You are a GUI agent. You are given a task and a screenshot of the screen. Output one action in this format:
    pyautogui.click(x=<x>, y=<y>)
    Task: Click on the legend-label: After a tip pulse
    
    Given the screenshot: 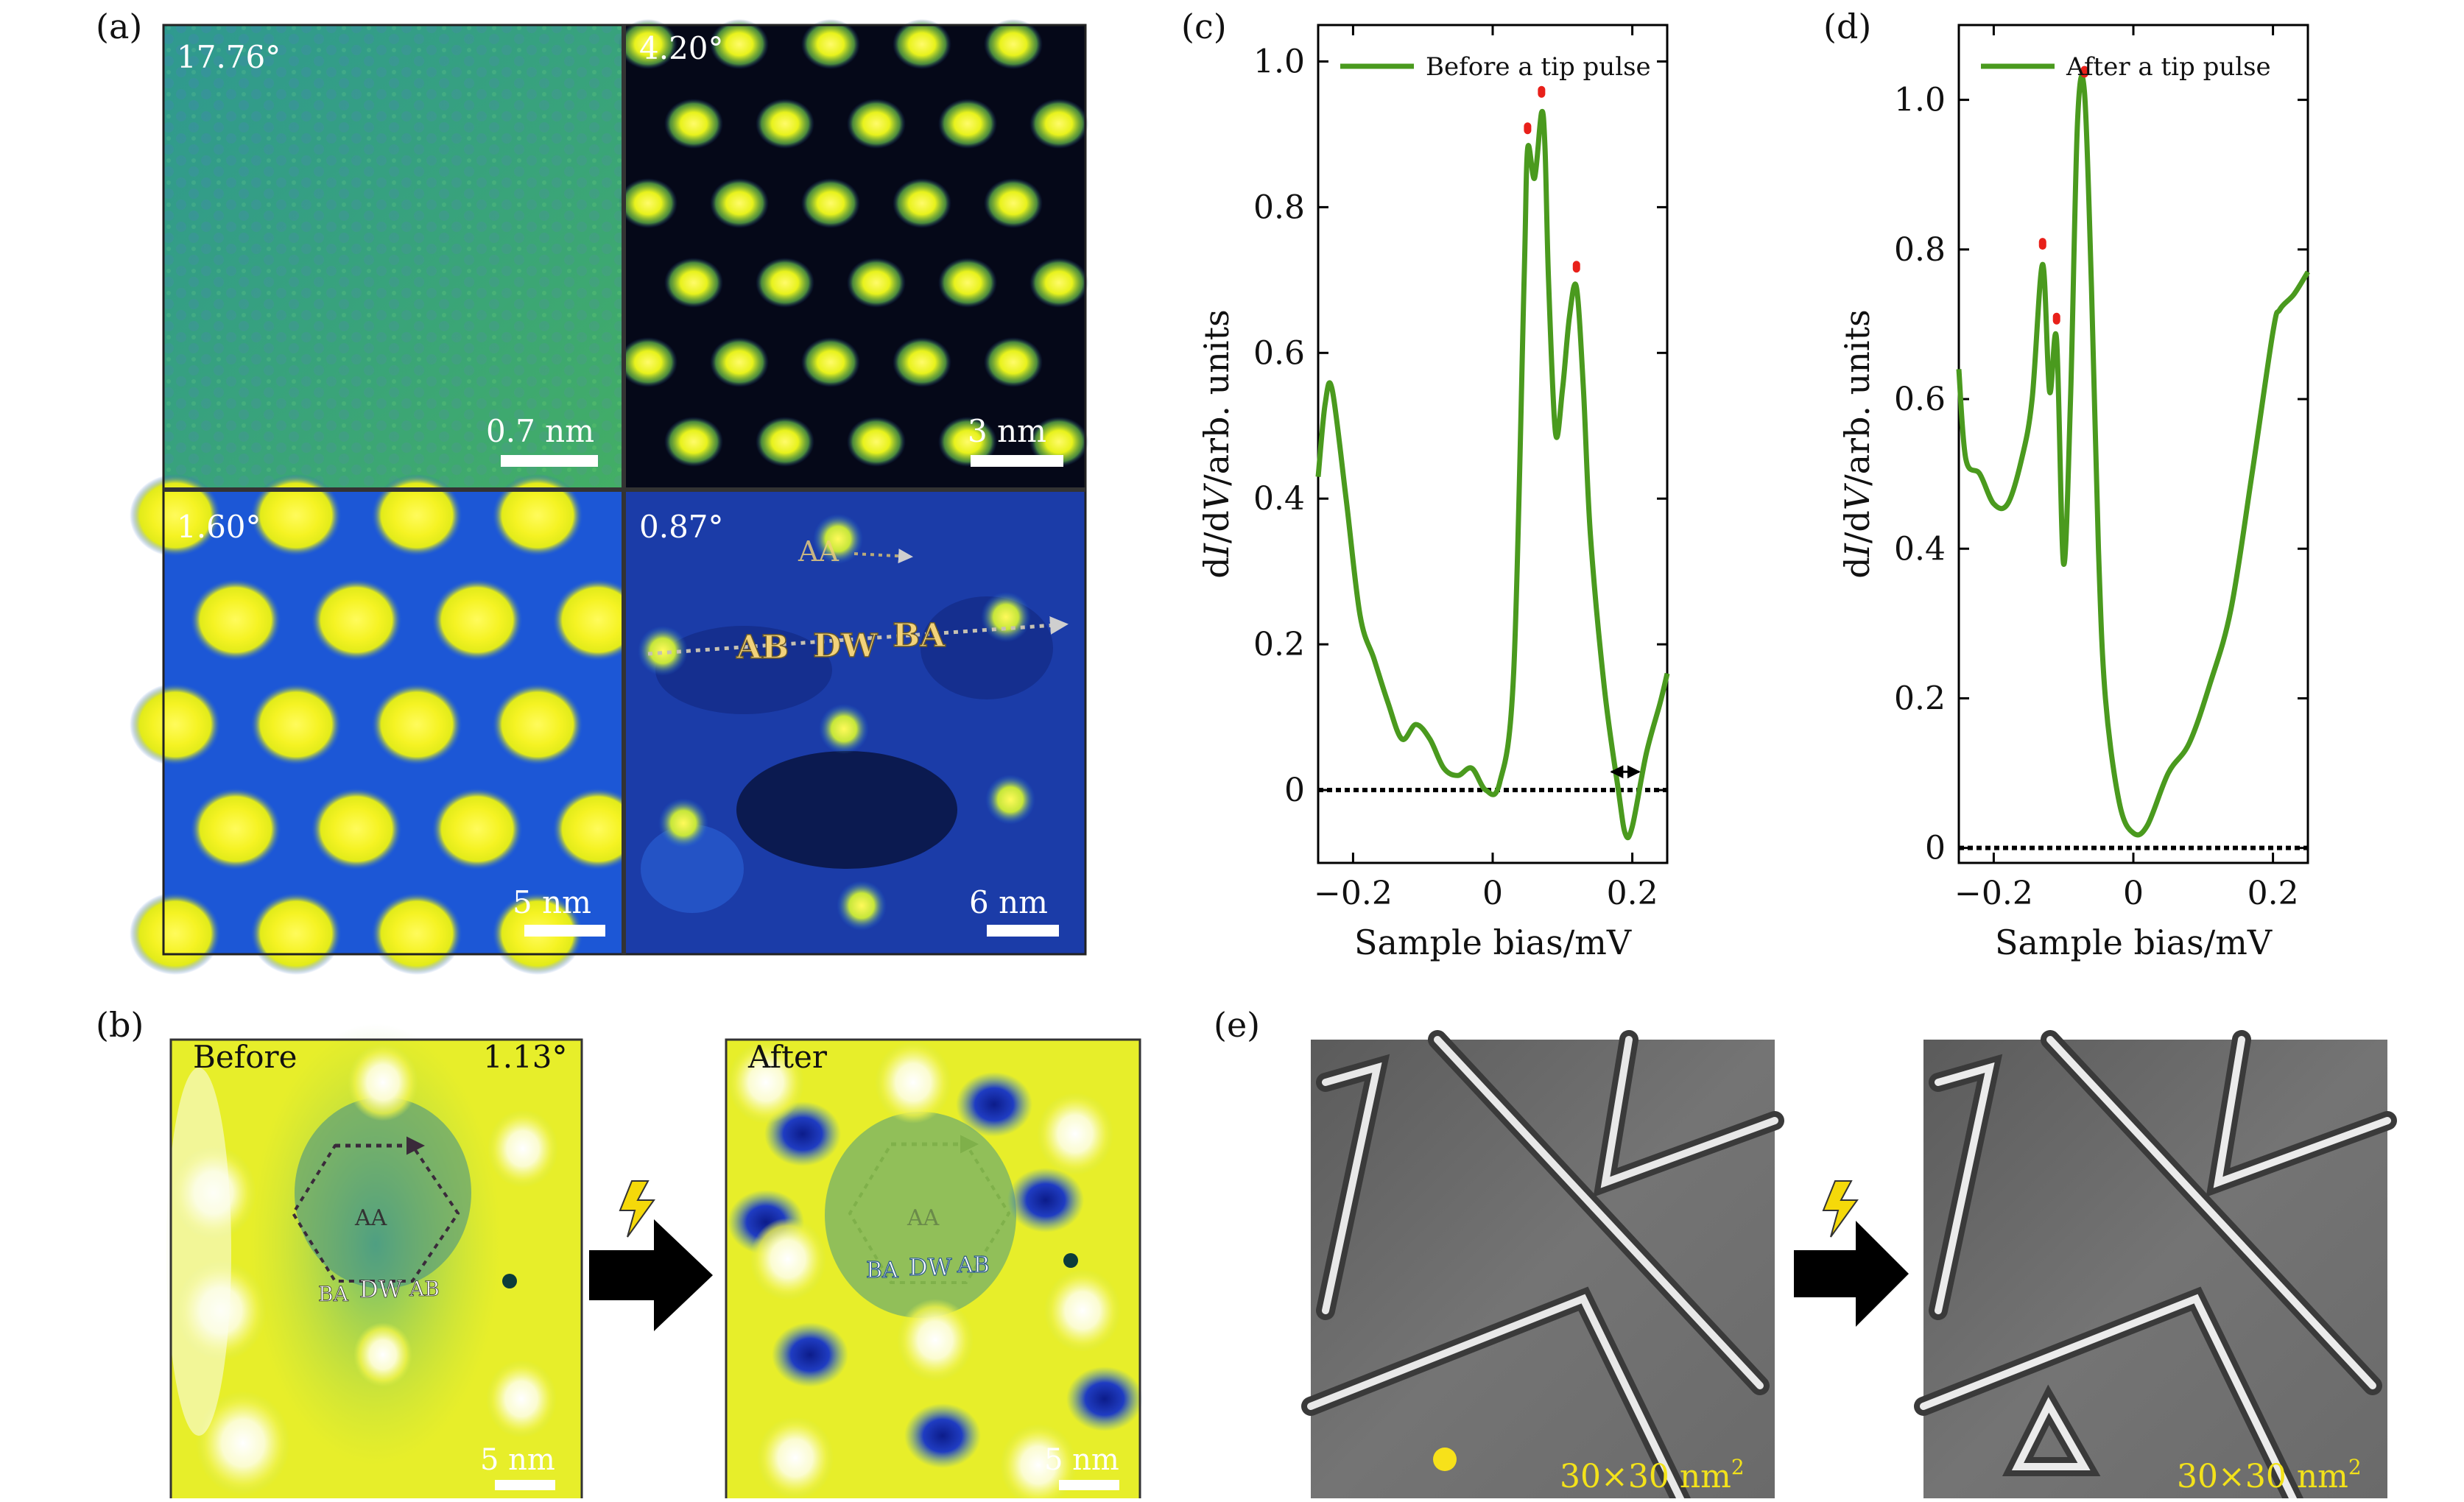 What is the action you would take?
    pyautogui.click(x=2168, y=67)
    